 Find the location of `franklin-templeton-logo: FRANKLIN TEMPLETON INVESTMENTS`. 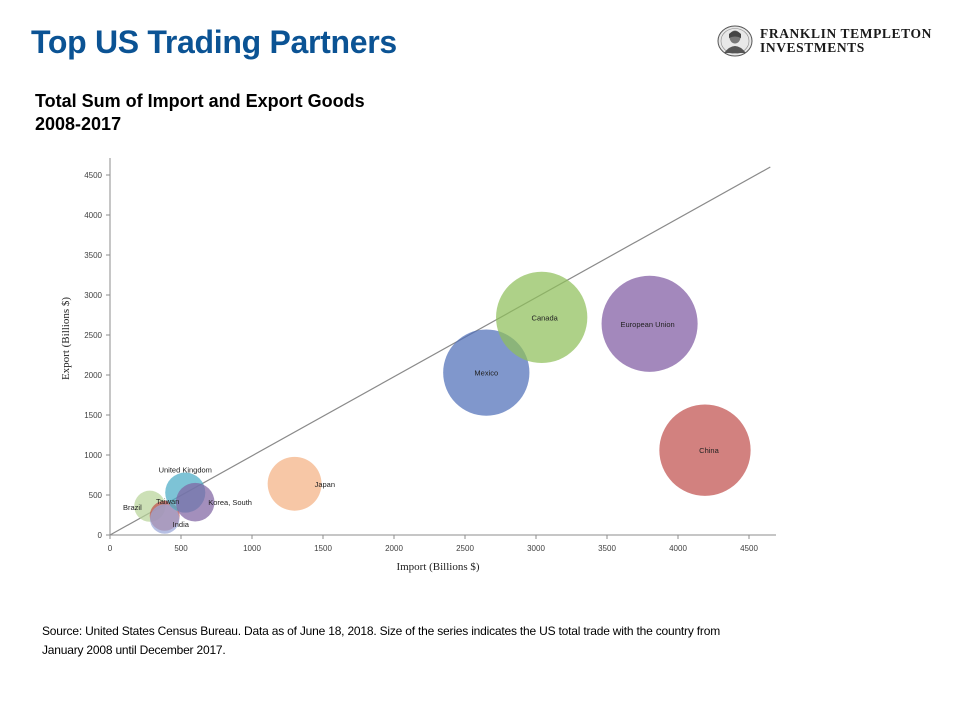

franklin-templeton-logo: FRANKLIN TEMPLETON INVESTMENTS is located at coordinates (824, 41).